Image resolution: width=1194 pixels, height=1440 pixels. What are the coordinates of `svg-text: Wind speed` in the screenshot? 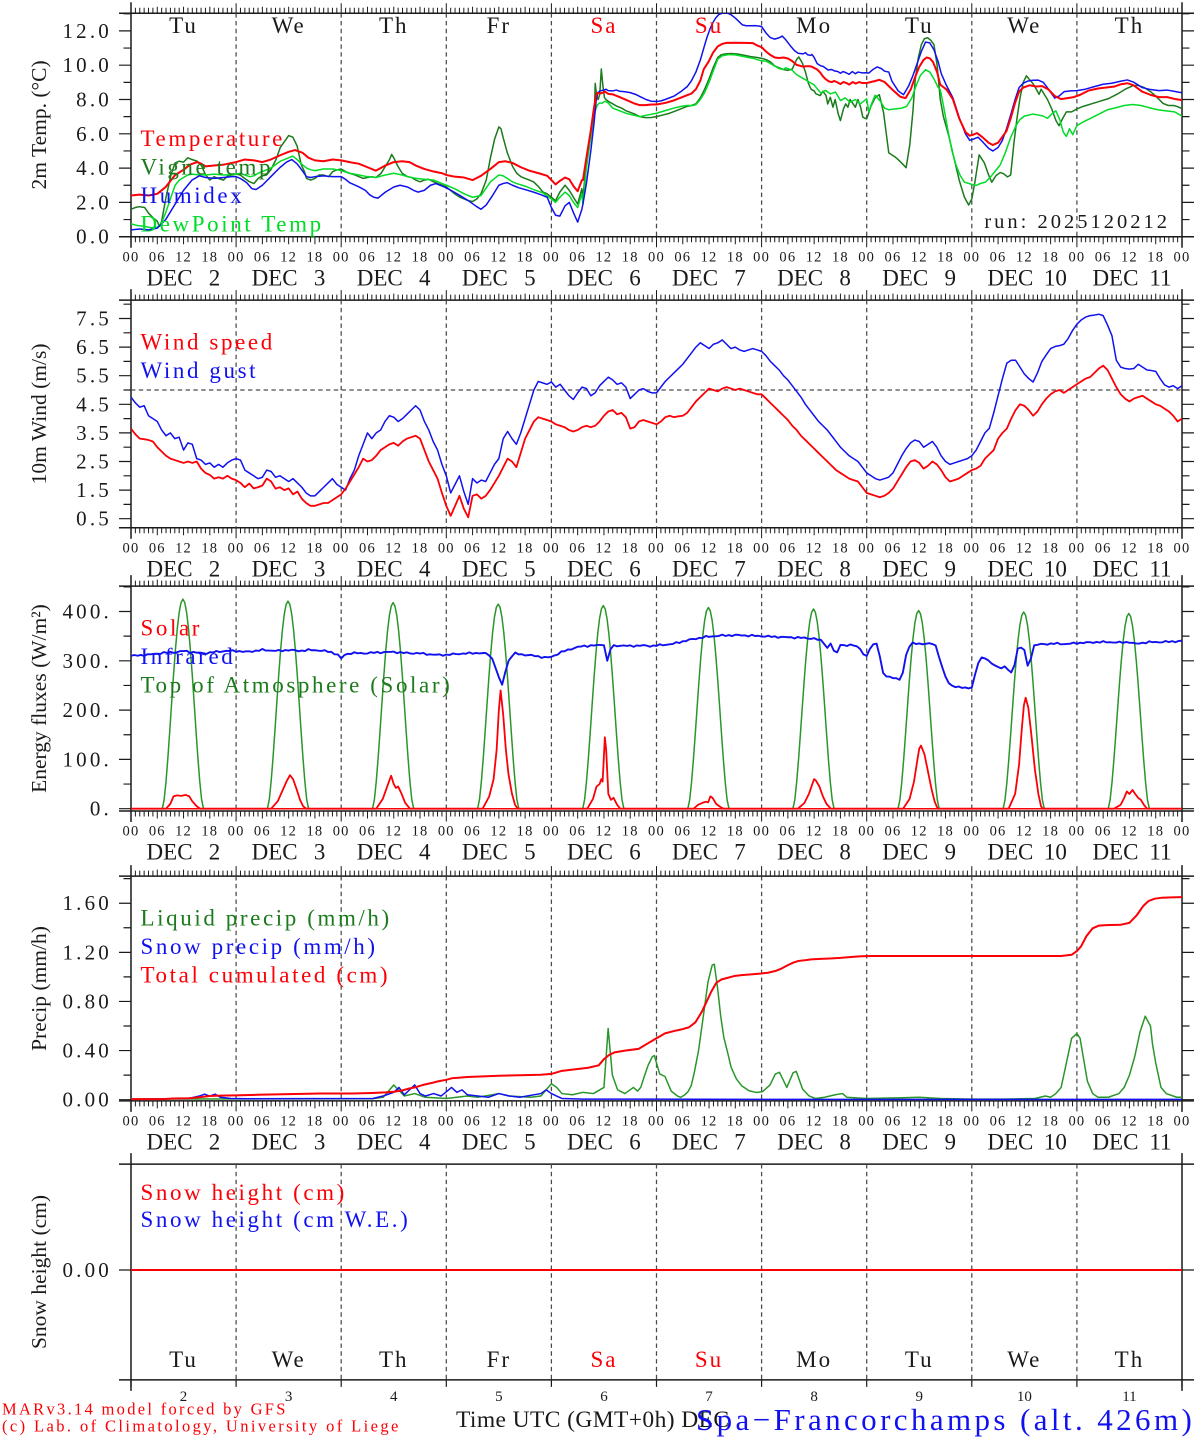 It's located at (208, 342).